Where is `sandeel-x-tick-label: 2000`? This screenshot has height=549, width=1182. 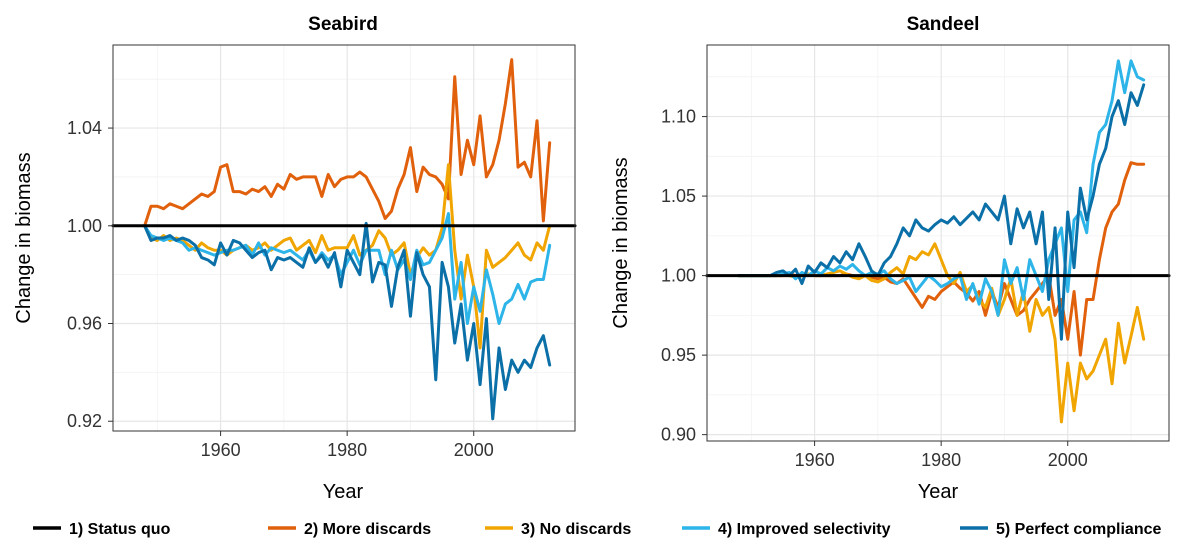
sandeel-x-tick-label: 2000 is located at coordinates (1068, 460).